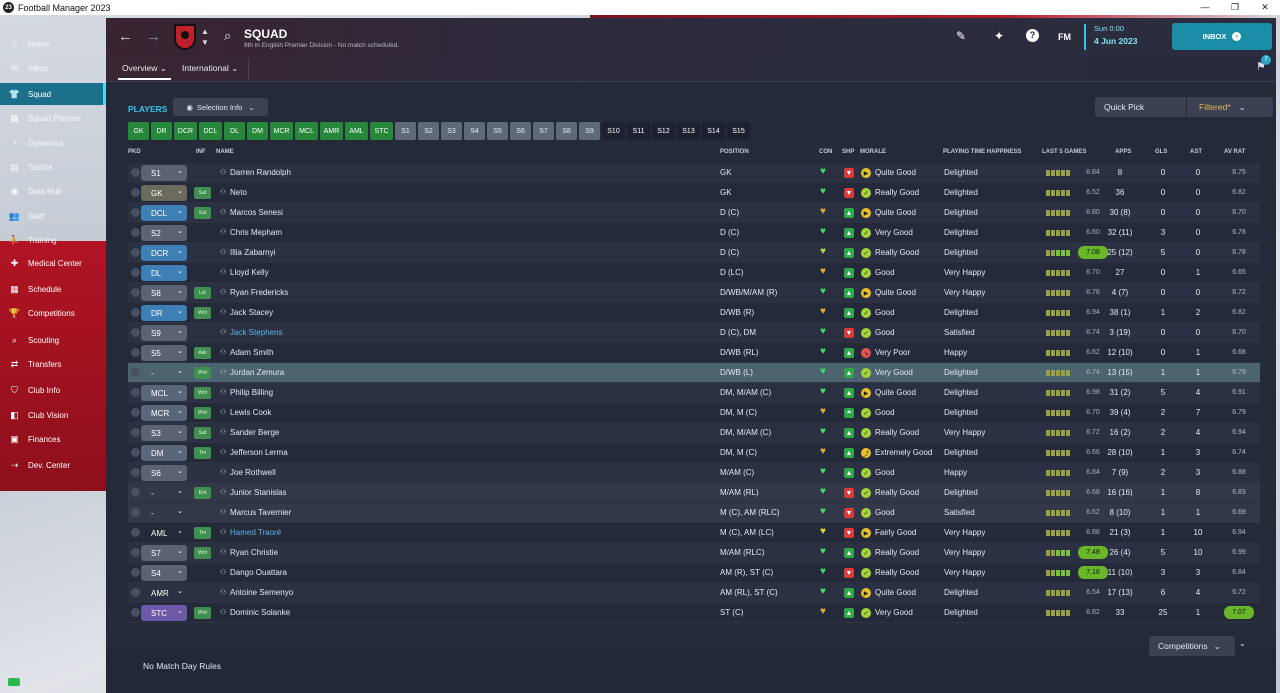 The image size is (1280, 693). What do you see at coordinates (164, 233) in the screenshot?
I see `picked-position-selector: S2 ⌄` at bounding box center [164, 233].